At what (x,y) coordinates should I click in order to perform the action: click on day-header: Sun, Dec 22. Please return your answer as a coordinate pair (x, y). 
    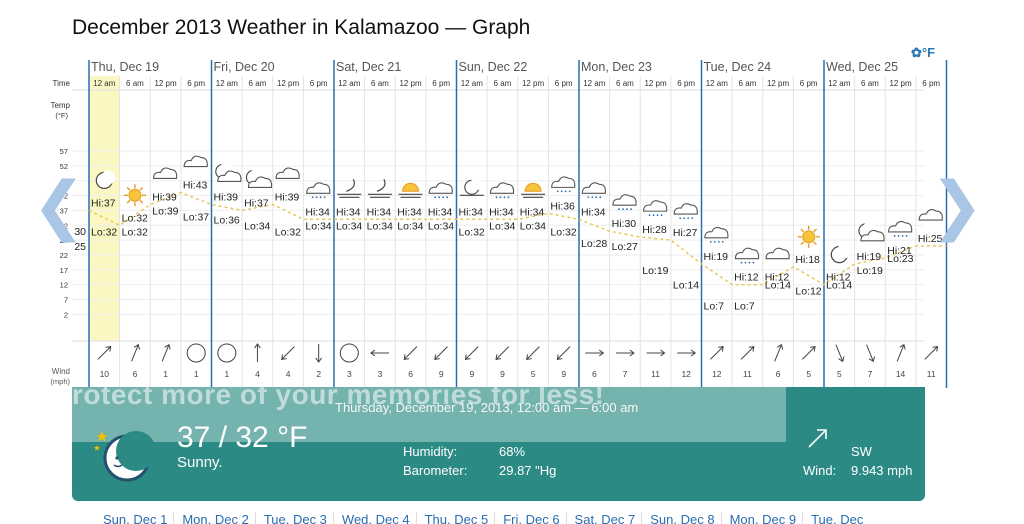
    Looking at the image, I should click on (493, 67).